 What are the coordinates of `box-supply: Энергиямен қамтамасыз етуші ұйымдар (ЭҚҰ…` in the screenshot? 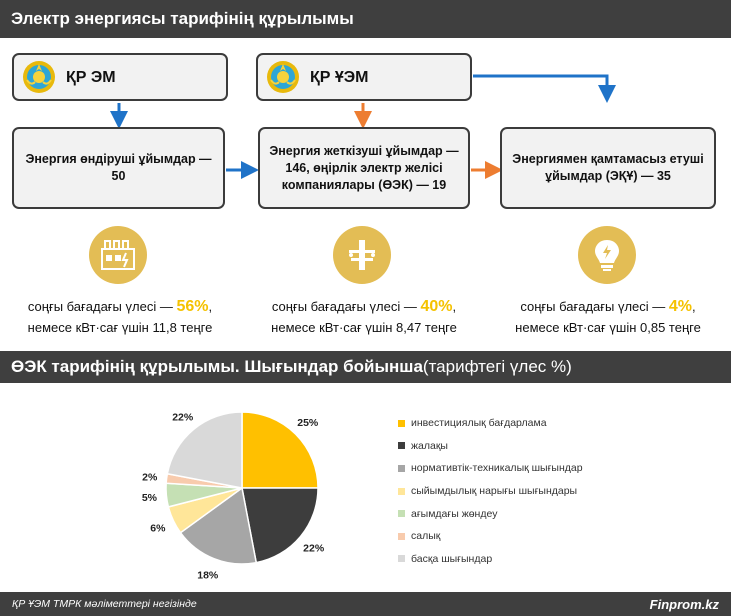 It's located at (608, 168).